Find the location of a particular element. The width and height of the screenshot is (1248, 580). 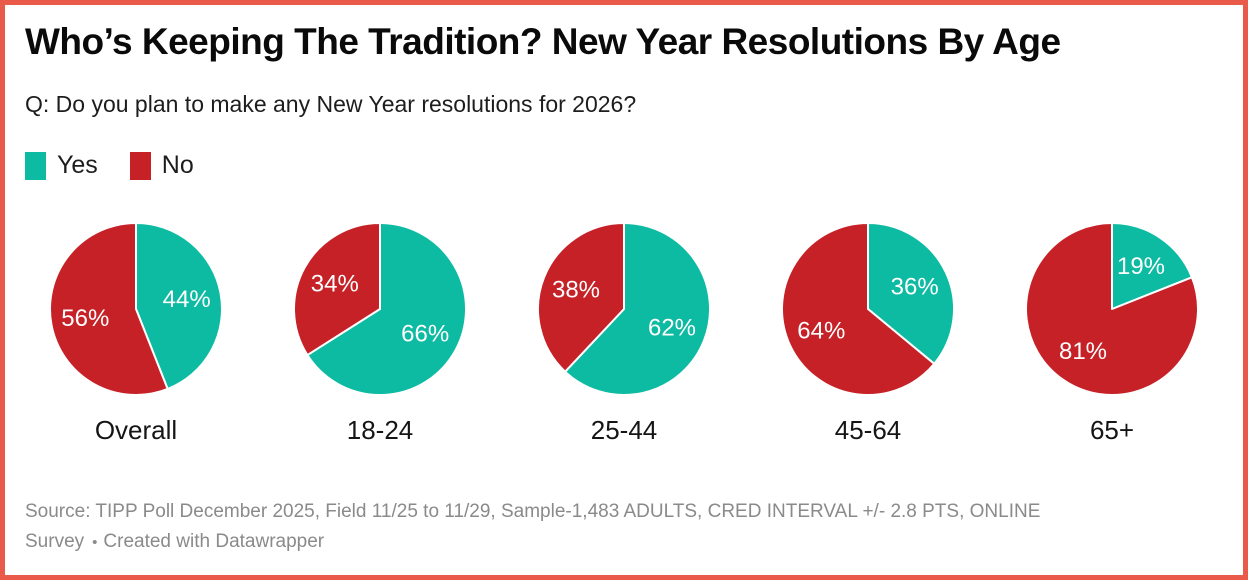

slice-label: 38% is located at coordinates (576, 290).